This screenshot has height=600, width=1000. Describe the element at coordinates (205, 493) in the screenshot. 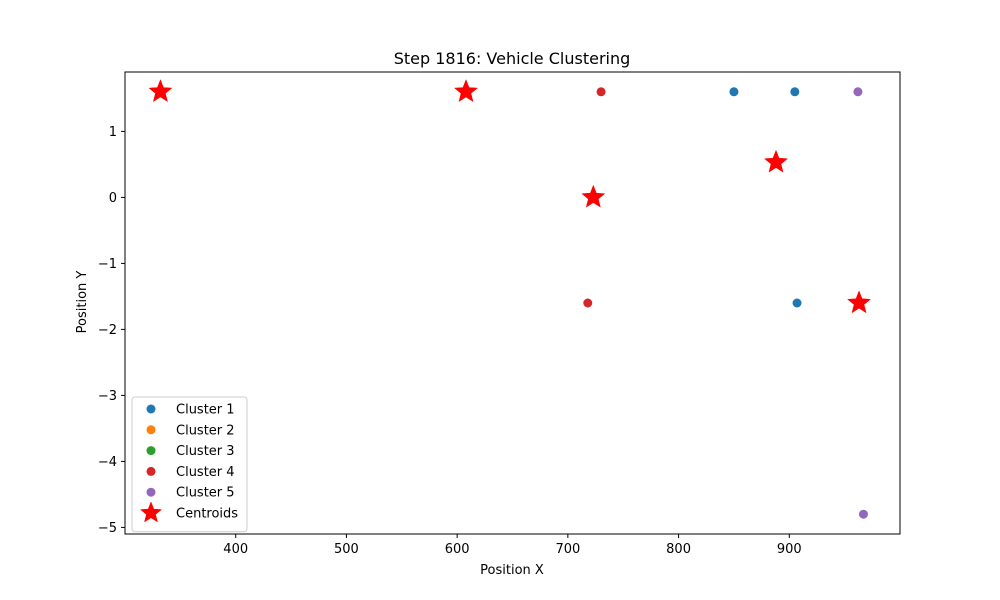

I see `legend-label: Cluster 5` at that location.